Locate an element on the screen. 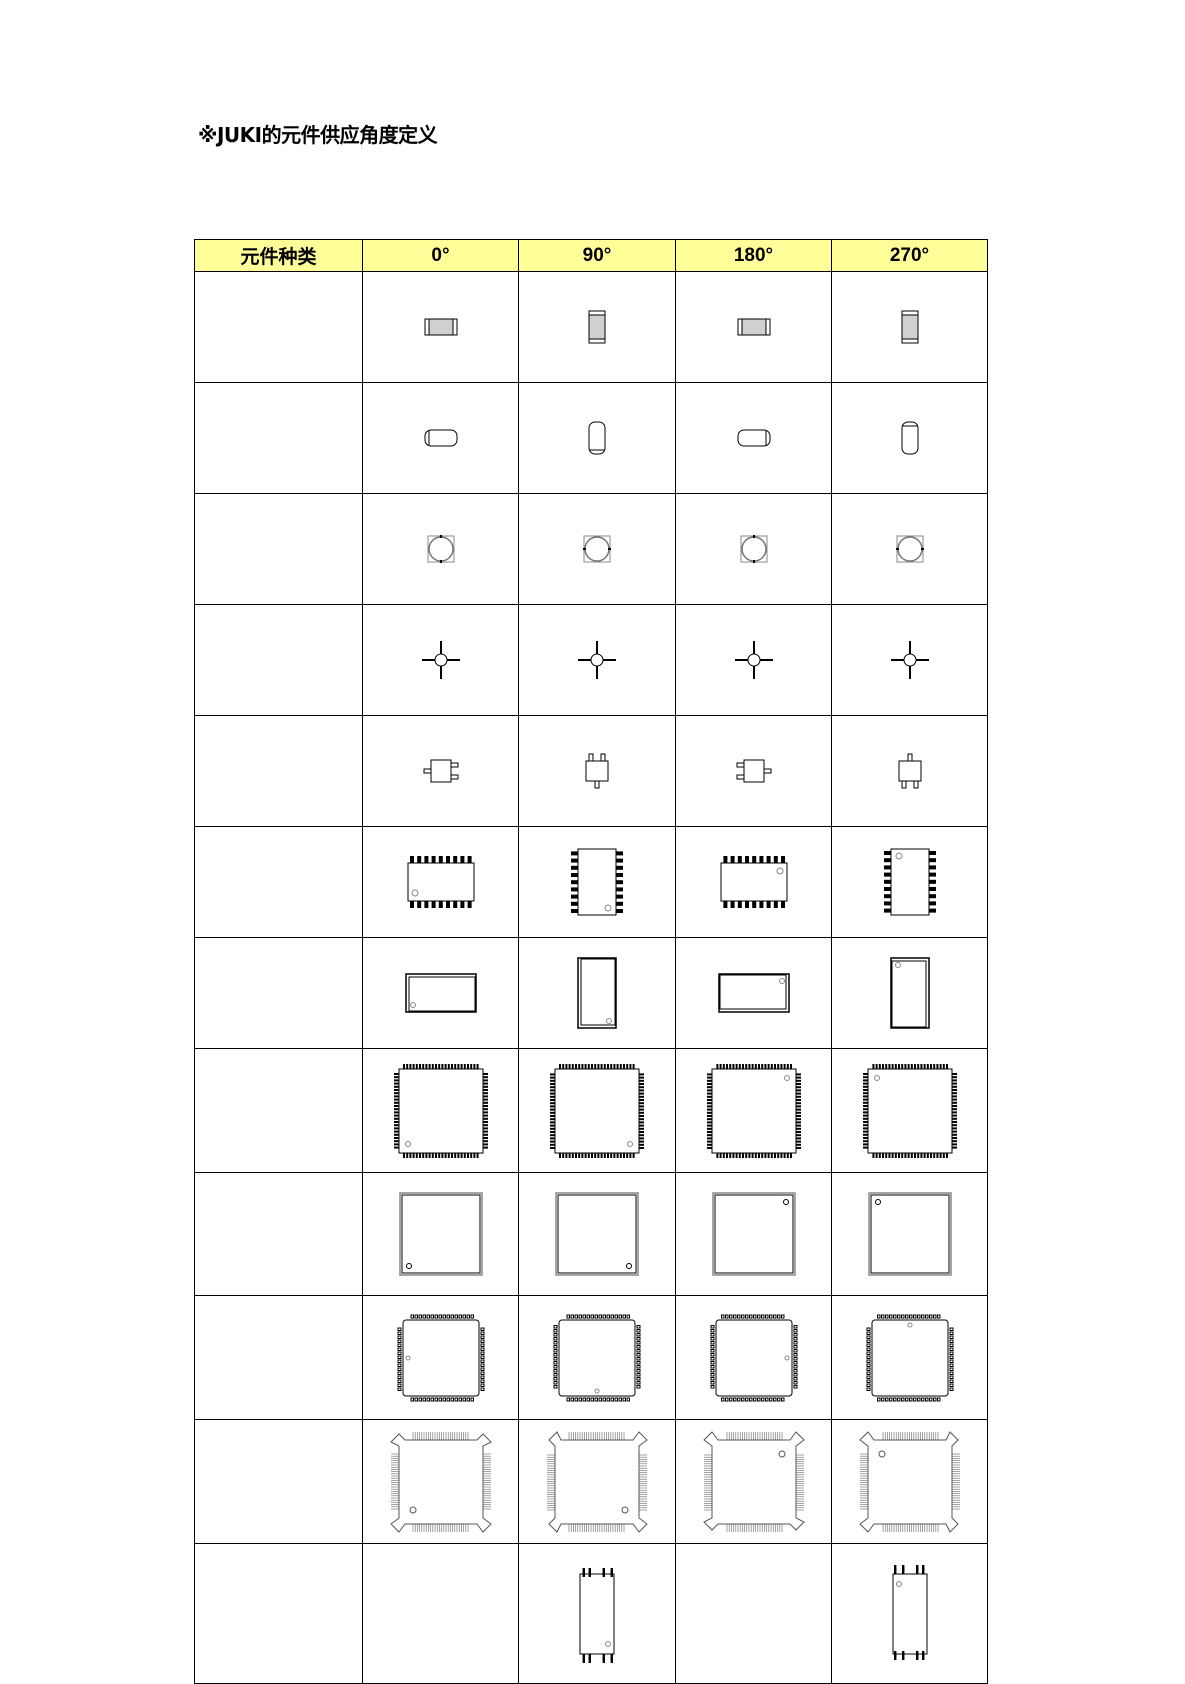 Image resolution: width=1185 pixels, height=1684 pixels. header-0deg: 0° is located at coordinates (440, 255).